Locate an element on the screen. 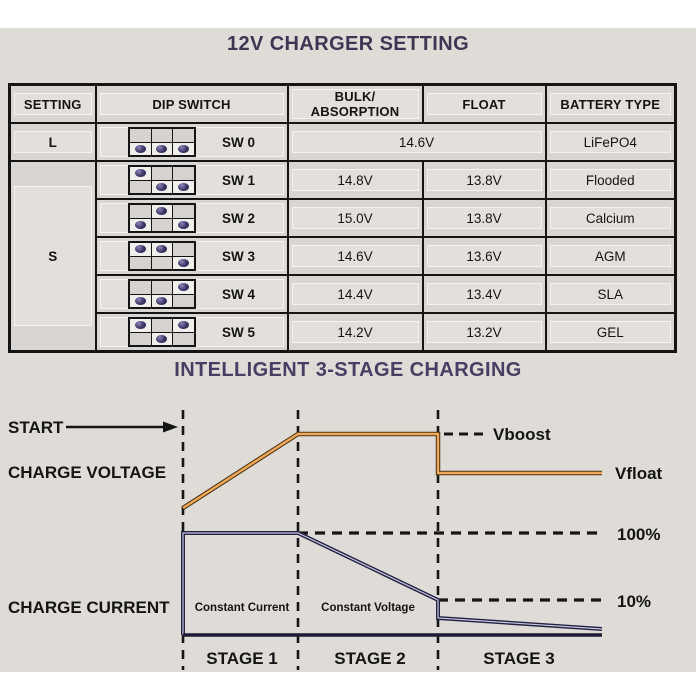  stage2-label: STAGE 2 is located at coordinates (369, 658).